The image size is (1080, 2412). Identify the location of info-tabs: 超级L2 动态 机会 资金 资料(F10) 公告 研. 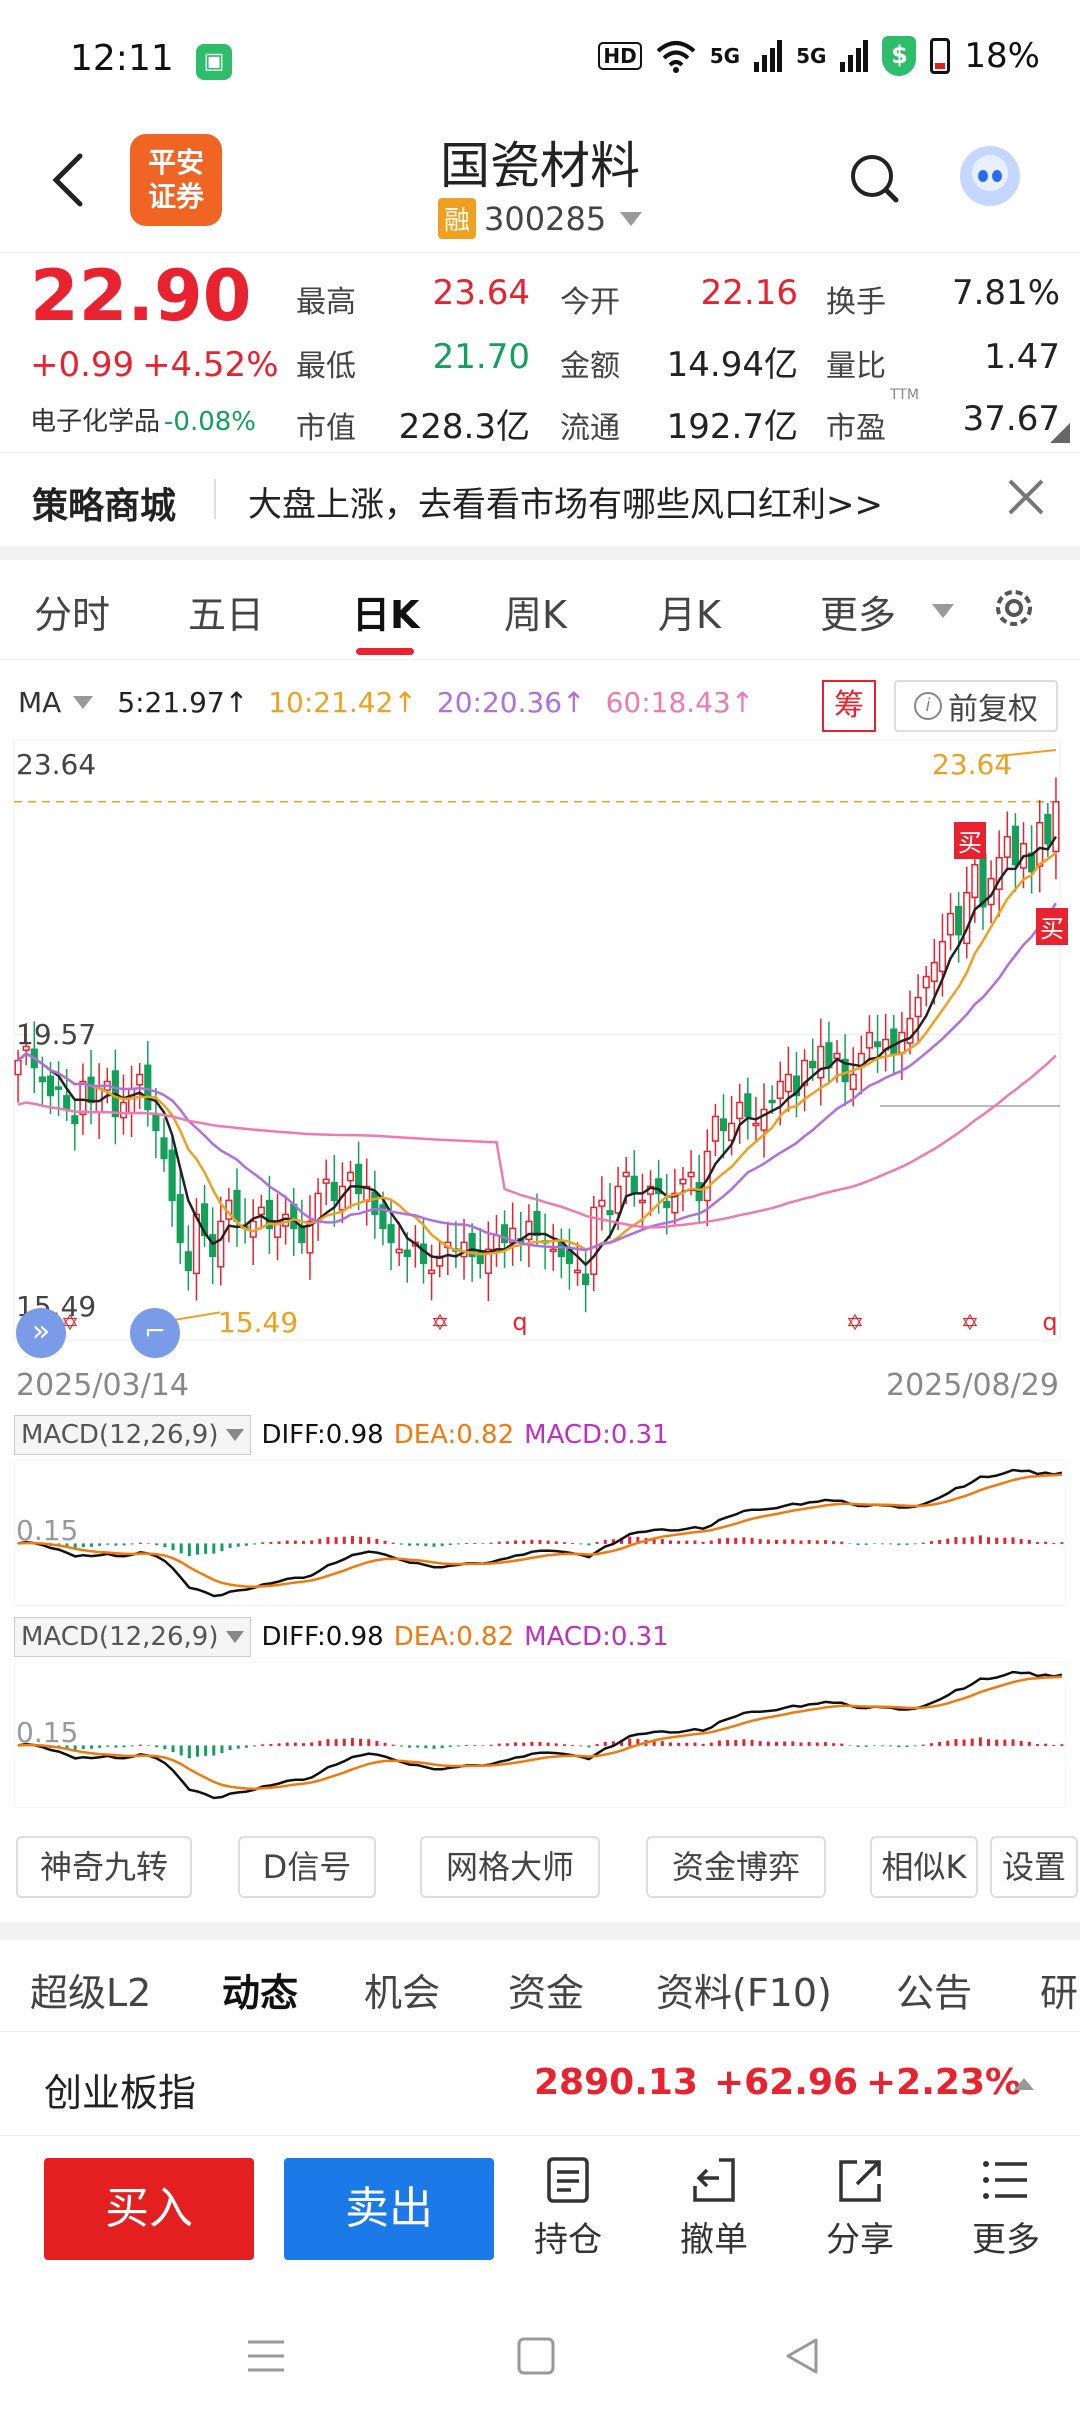
(540, 1986).